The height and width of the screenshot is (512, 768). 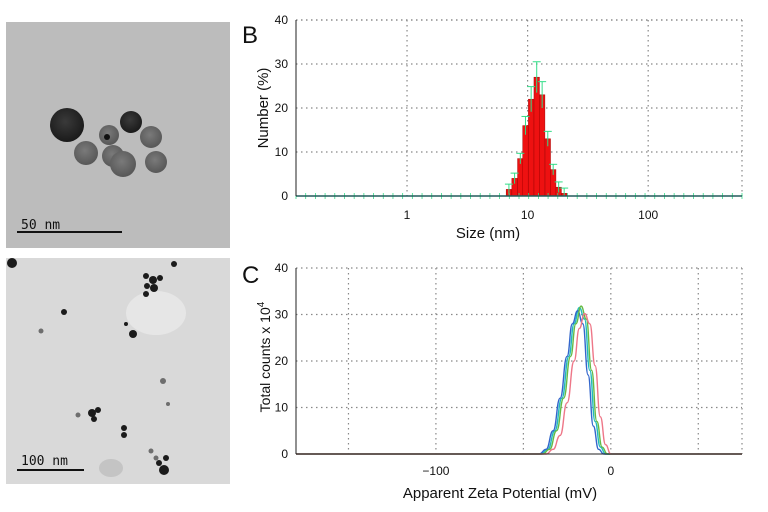 What do you see at coordinates (92, 170) in the screenshot?
I see `tem-top-svg` at bounding box center [92, 170].